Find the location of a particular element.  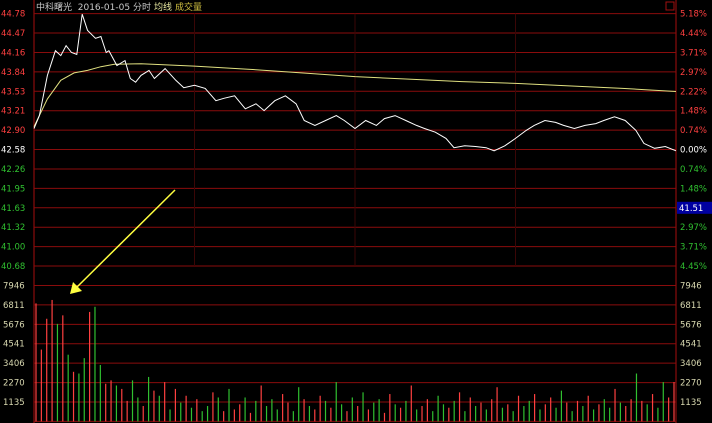

percent-tick-label: 4.45% is located at coordinates (693, 267).